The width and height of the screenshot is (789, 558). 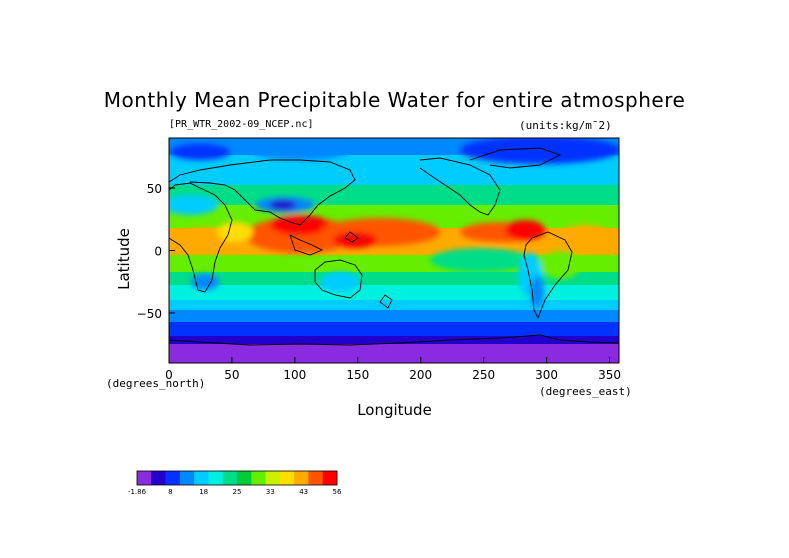 What do you see at coordinates (169, 375) in the screenshot?
I see `x-tick-label: 0` at bounding box center [169, 375].